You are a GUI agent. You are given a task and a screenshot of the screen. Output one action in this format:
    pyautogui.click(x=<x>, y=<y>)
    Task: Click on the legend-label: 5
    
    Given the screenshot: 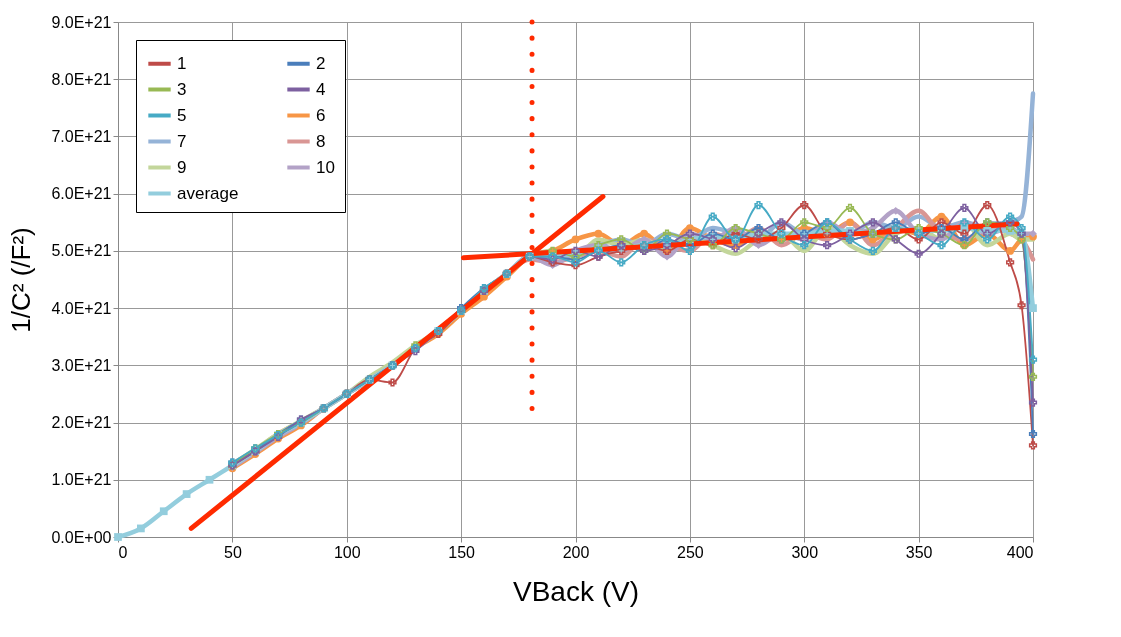 What is the action you would take?
    pyautogui.click(x=182, y=115)
    